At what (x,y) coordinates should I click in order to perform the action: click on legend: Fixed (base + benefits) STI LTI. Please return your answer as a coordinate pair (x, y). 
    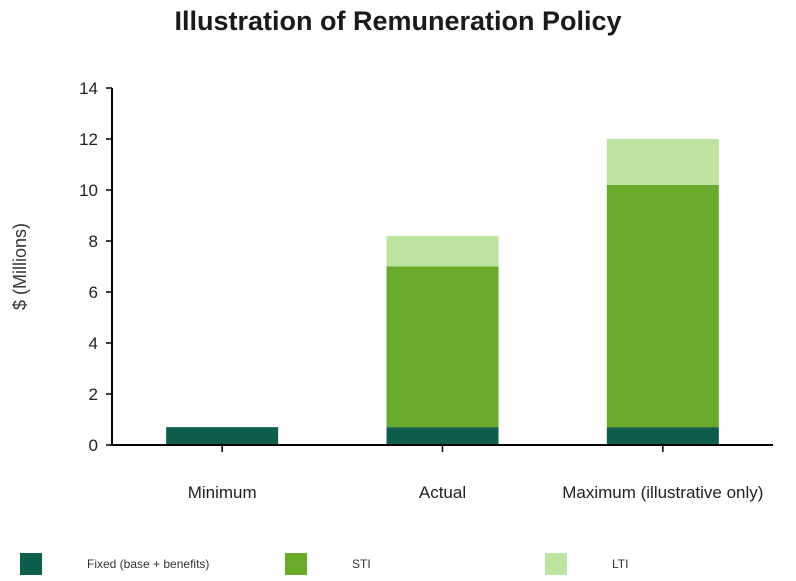
    Looking at the image, I should click on (398, 564).